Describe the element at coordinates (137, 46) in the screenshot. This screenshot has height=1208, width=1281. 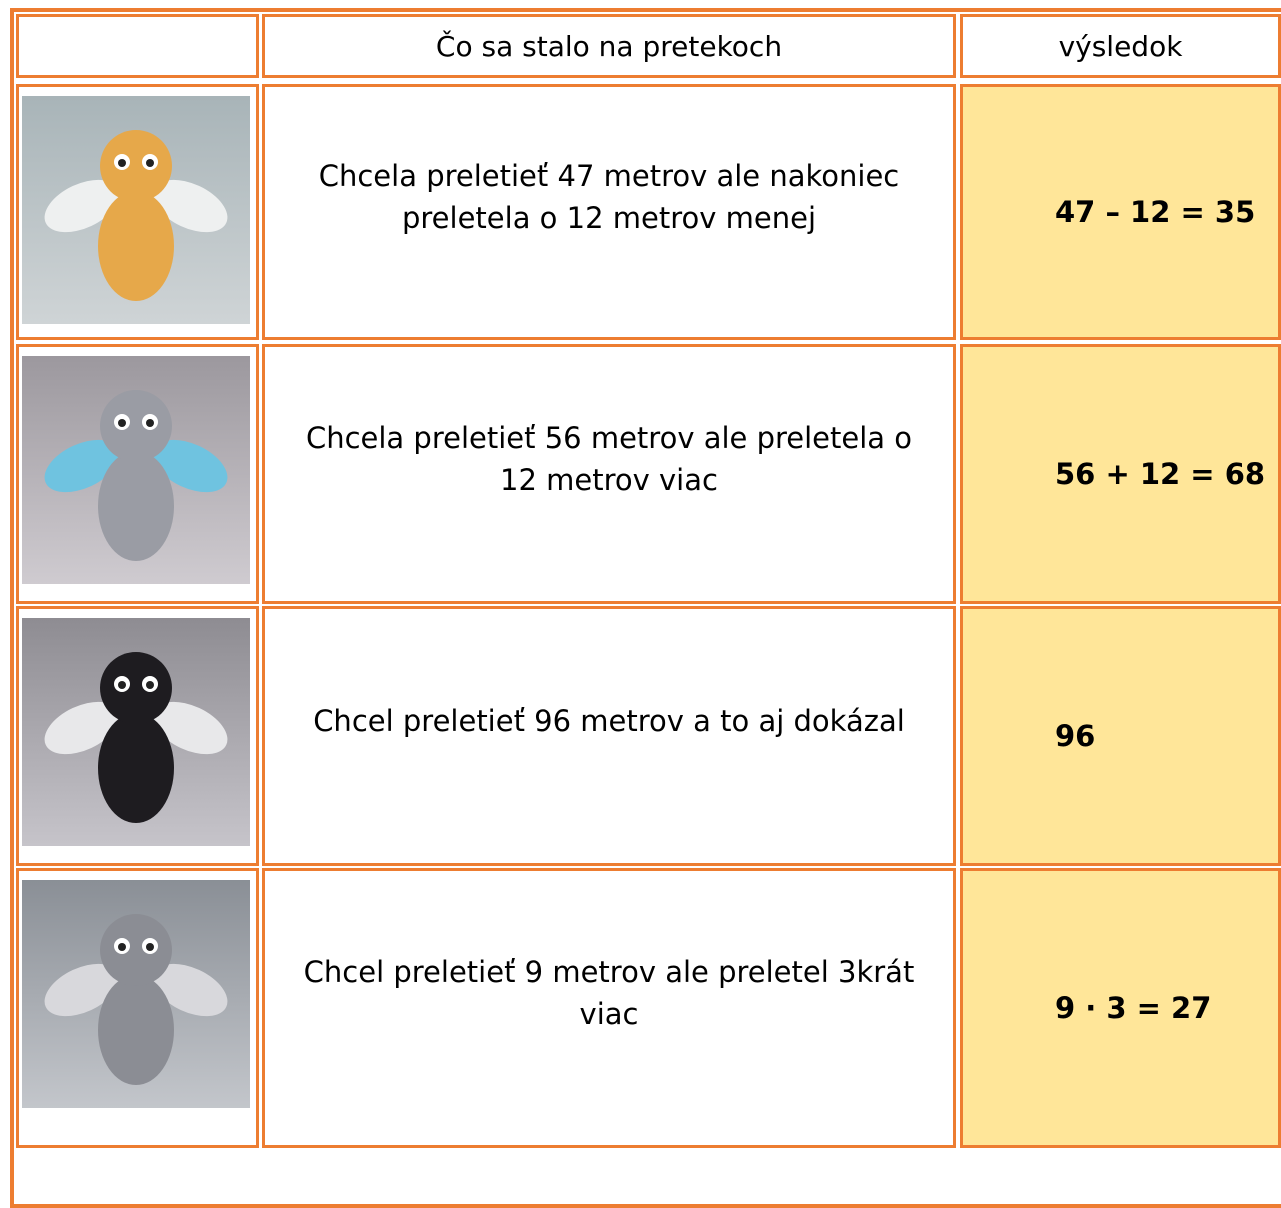
I see `header-empty` at that location.